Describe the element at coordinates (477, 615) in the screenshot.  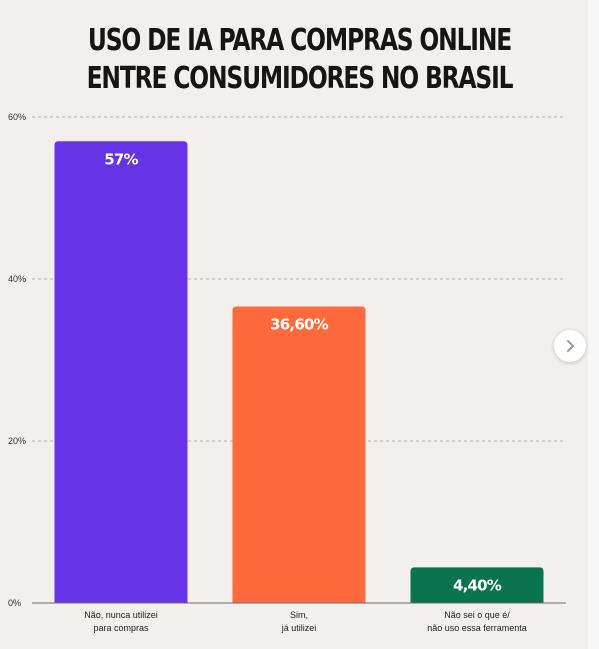
I see `x-tick-label: Não sei o que é/` at that location.